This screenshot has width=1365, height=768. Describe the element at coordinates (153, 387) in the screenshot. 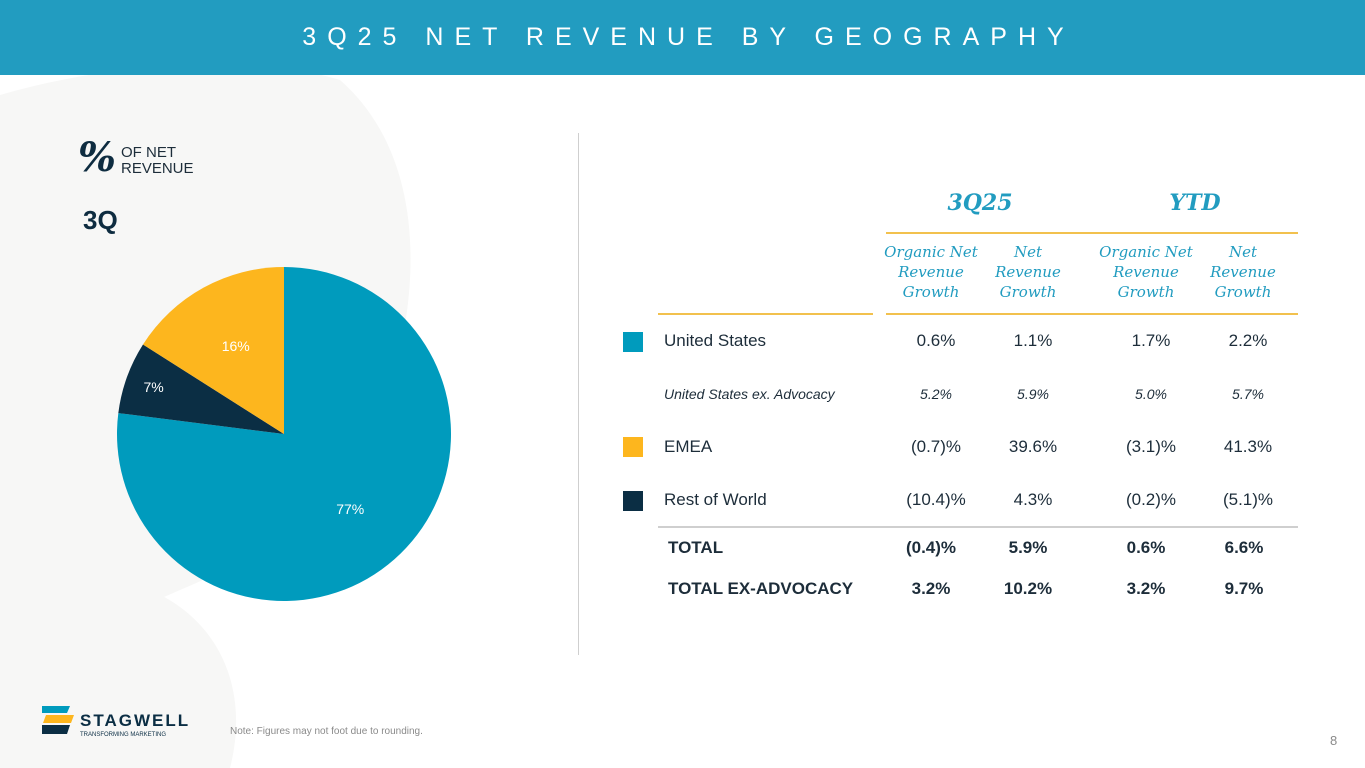

I see `pie-data-label: 7%` at that location.